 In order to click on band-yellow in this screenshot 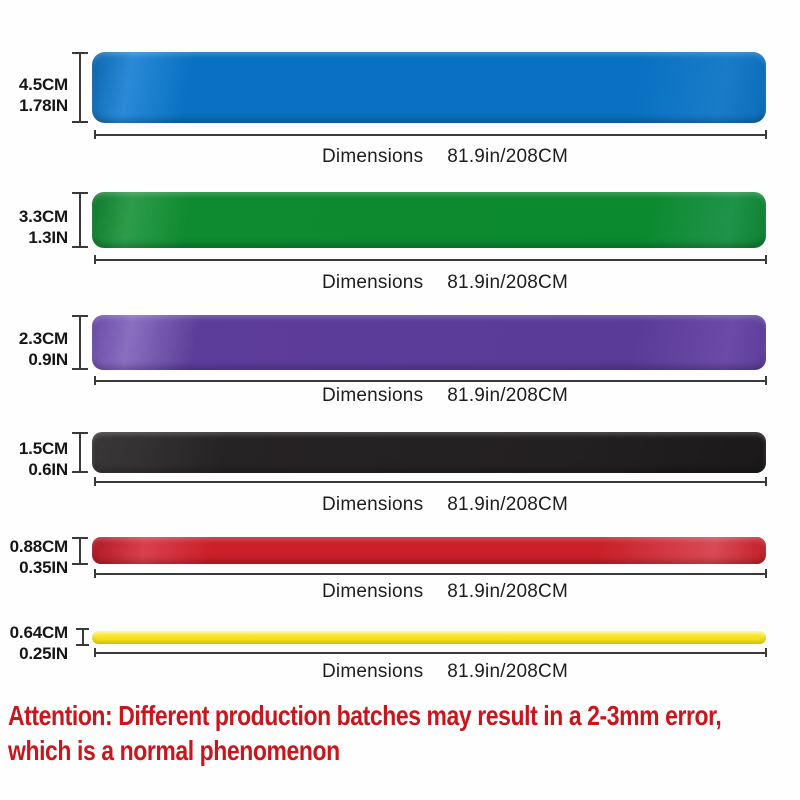, I will do `click(429, 637)`.